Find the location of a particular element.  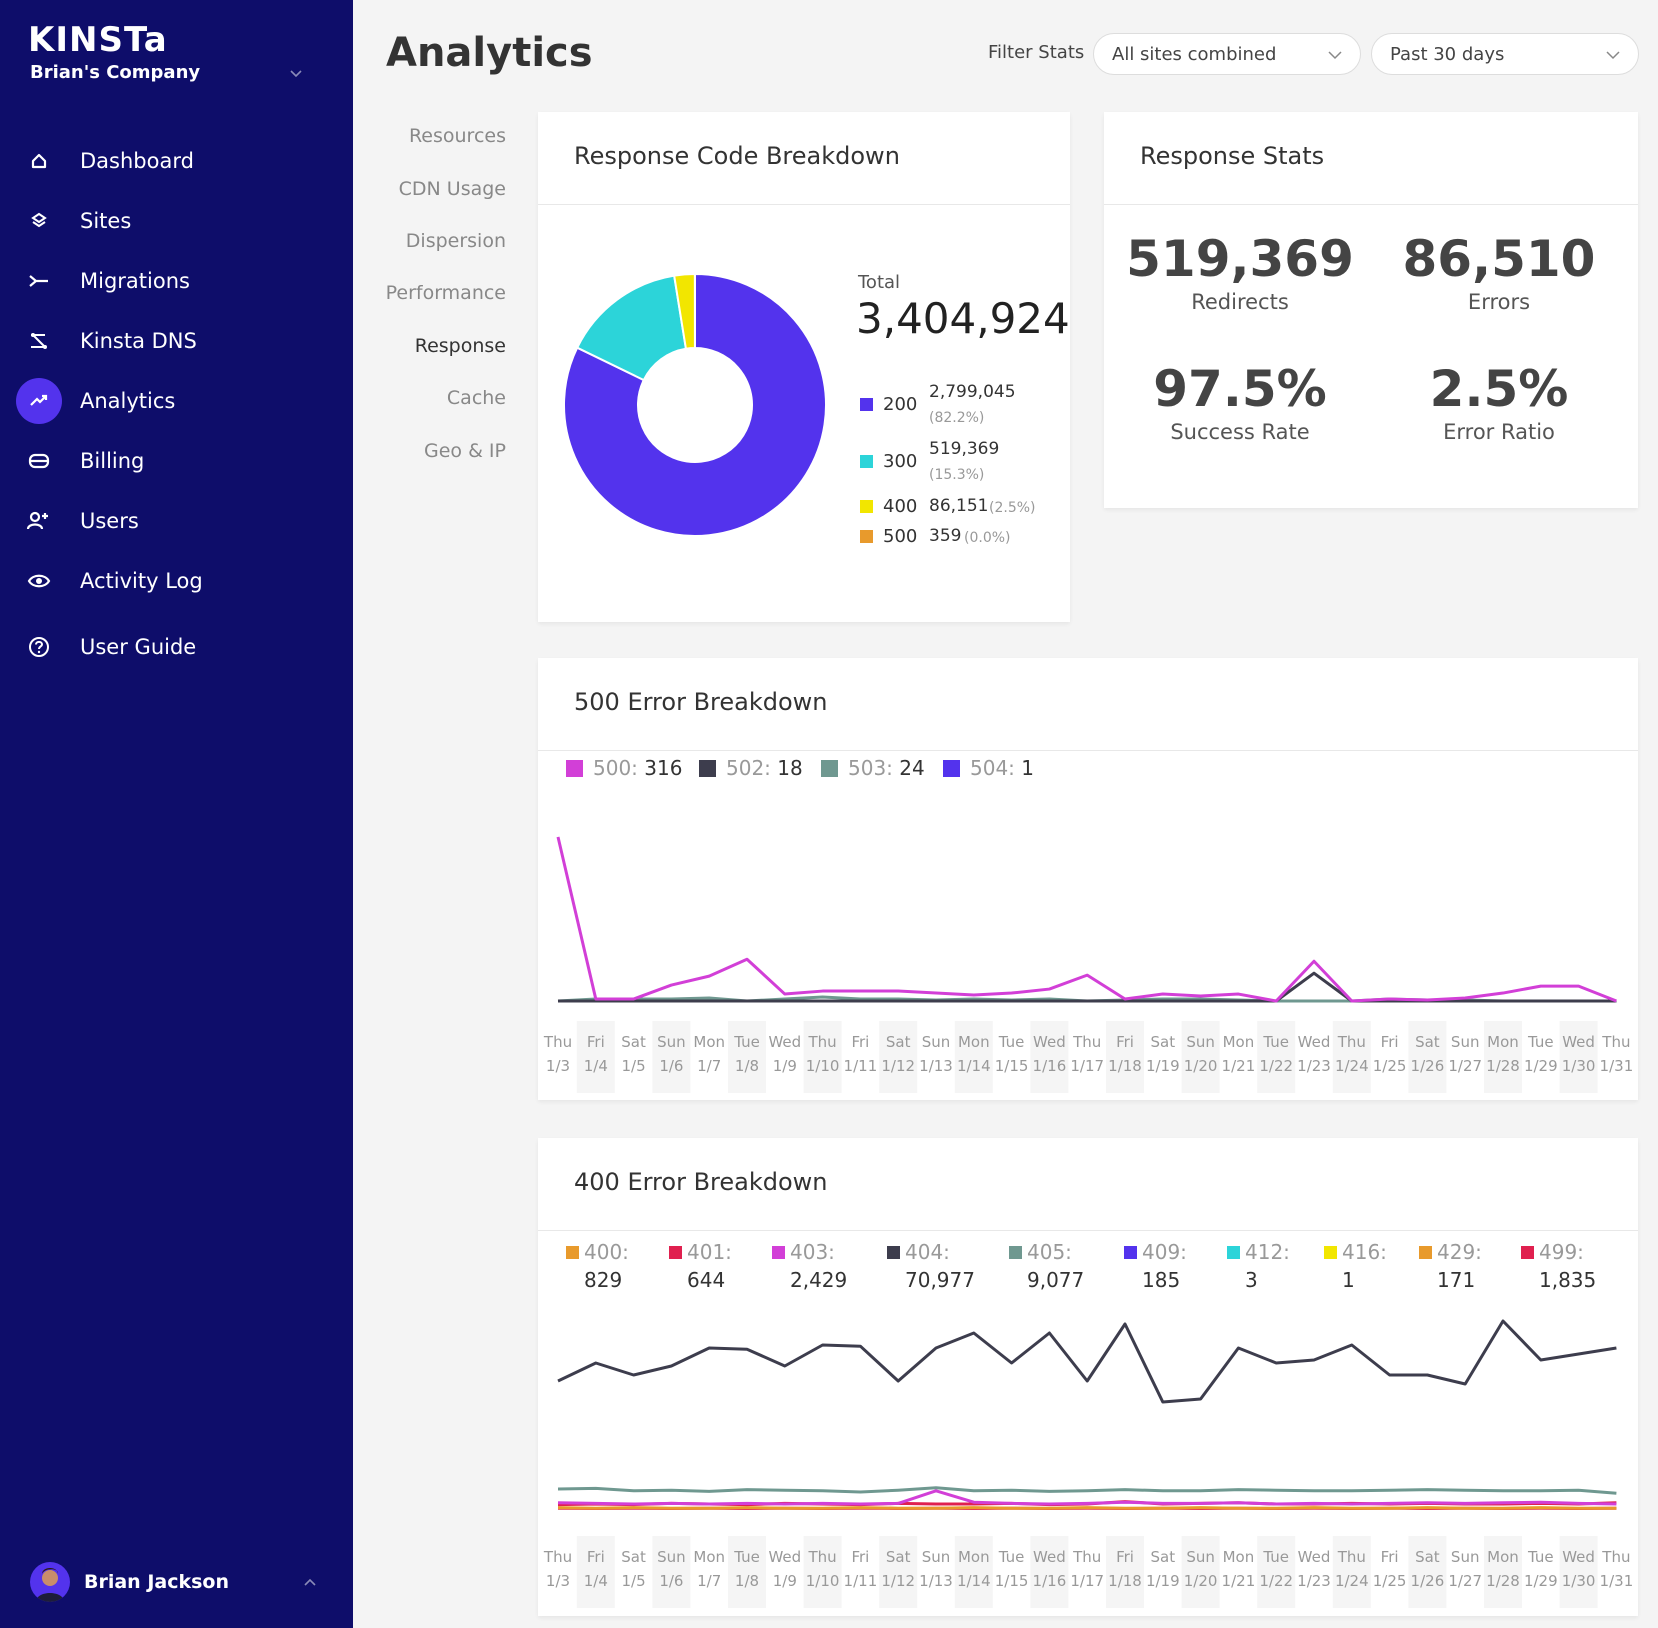

sidebar-item-billing: Billing is located at coordinates (176, 461).